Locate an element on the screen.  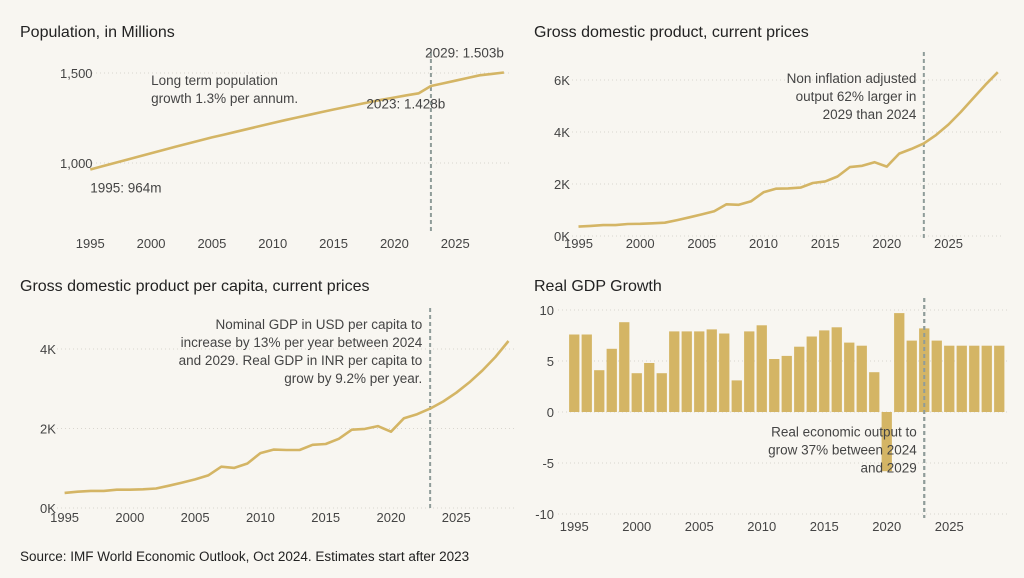
annotation-line: and 2029. Real GDP in INR per capita to is located at coordinates (301, 360).